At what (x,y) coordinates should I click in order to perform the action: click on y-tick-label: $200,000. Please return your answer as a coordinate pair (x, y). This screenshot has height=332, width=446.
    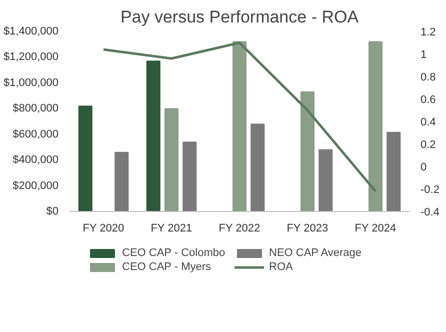
    Looking at the image, I should click on (35, 186).